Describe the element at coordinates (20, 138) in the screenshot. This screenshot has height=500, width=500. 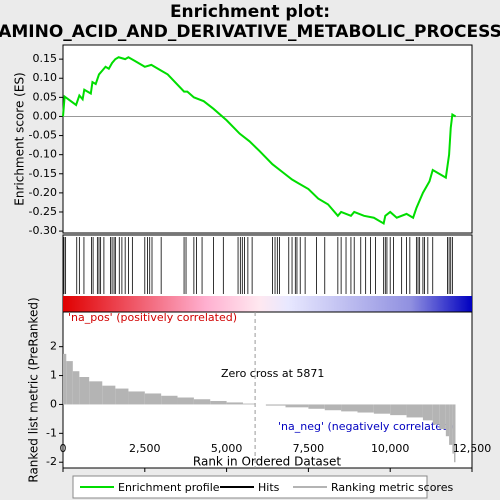
I see `y-axis-label: Enrichment score (ES)` at that location.